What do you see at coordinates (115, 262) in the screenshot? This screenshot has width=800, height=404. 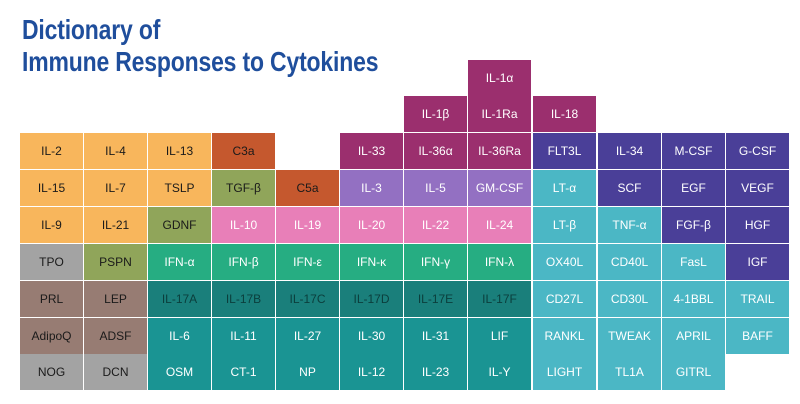 I see `cytokine-cell: PSPN` at bounding box center [115, 262].